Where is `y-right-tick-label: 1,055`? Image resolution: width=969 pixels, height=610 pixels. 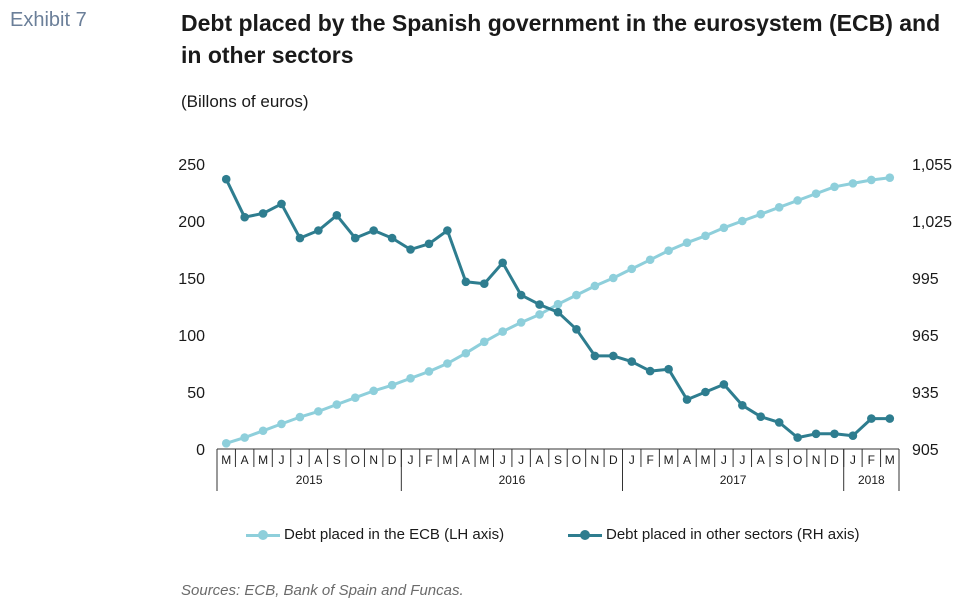 y-right-tick-label: 1,055 is located at coordinates (932, 165).